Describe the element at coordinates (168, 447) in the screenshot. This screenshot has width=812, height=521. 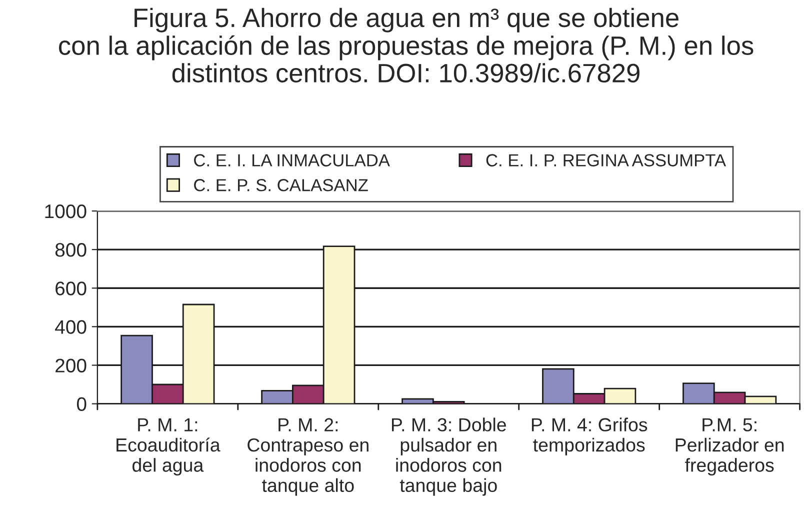
I see `x-tick-label: P. M. 1: Ecoauditoría del agua` at that location.